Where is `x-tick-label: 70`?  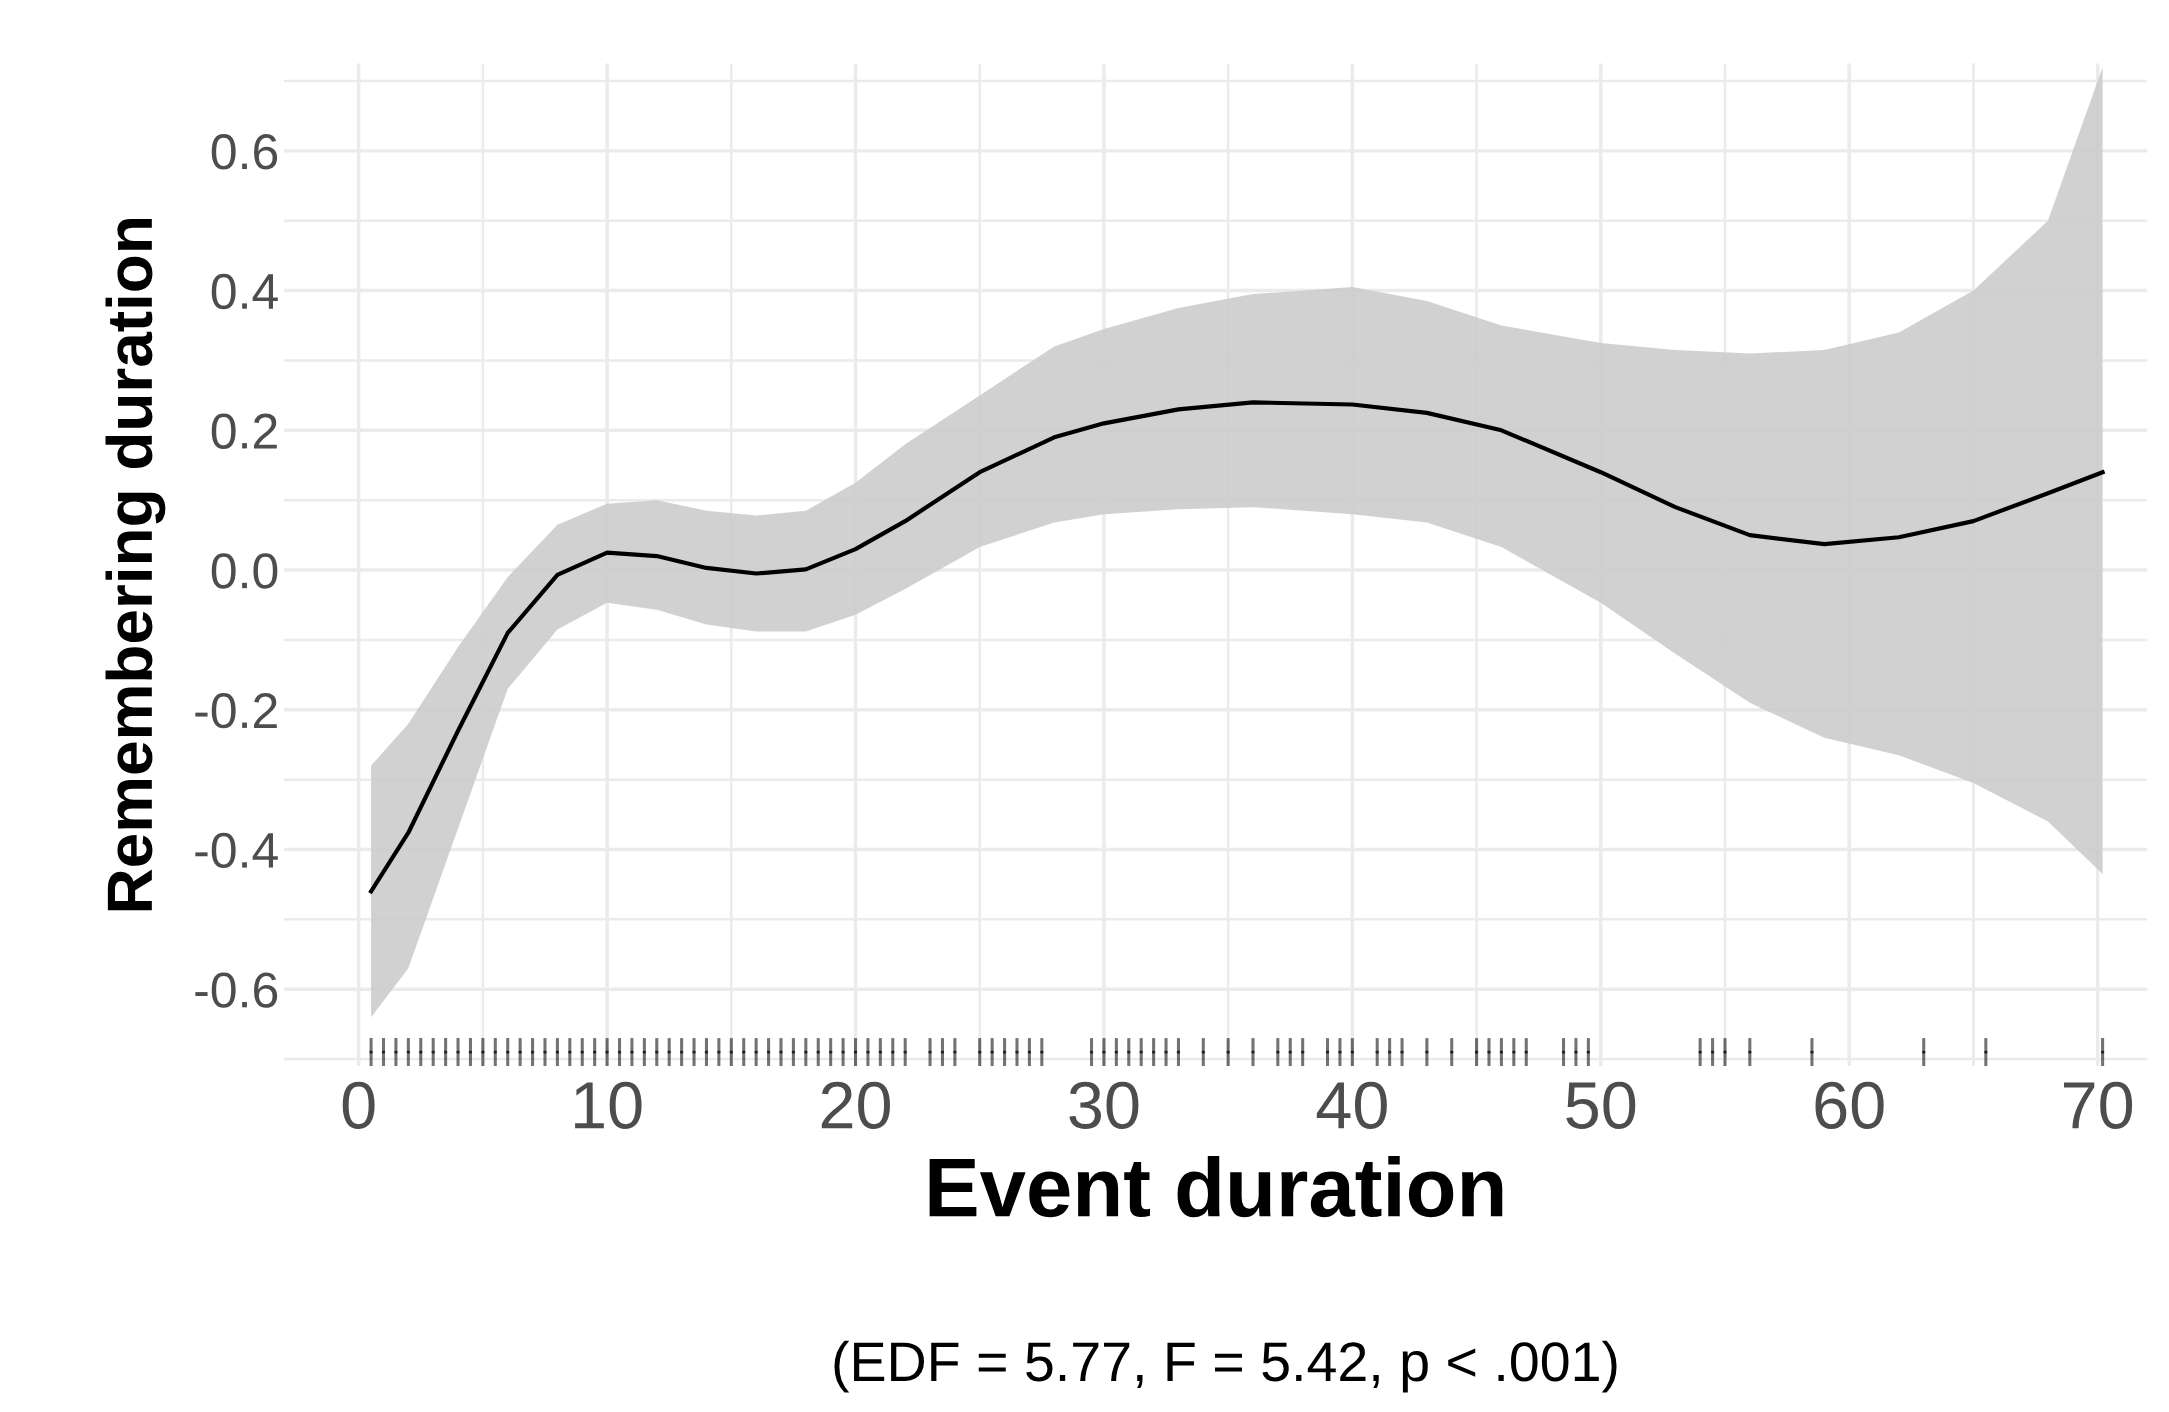 x-tick-label: 70 is located at coordinates (2098, 1105).